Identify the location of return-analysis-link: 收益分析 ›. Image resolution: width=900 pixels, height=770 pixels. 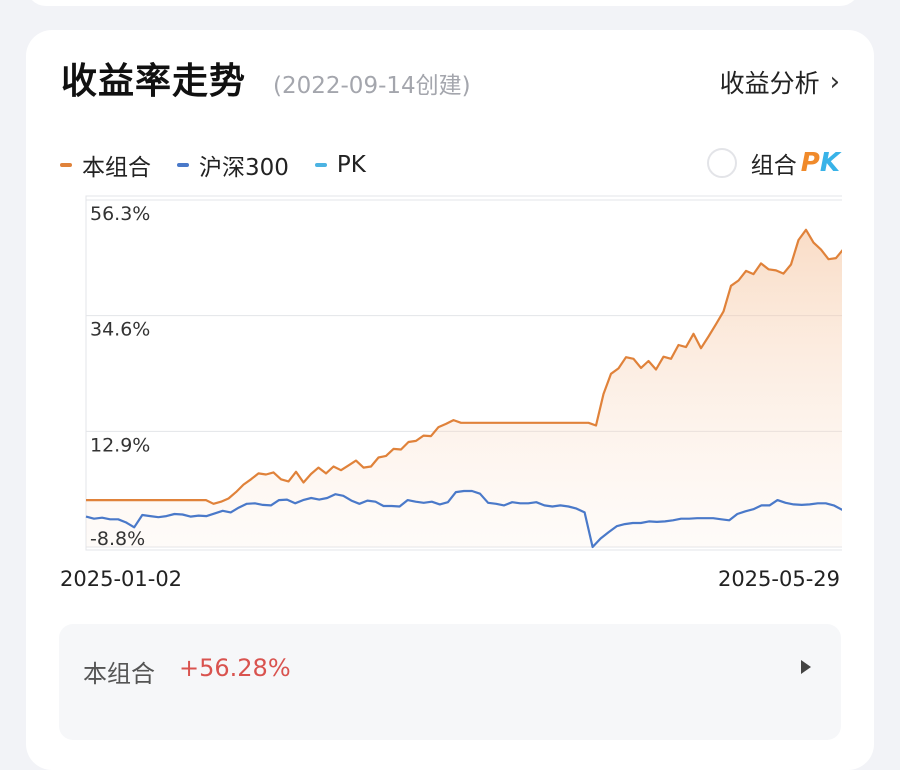
(780, 82).